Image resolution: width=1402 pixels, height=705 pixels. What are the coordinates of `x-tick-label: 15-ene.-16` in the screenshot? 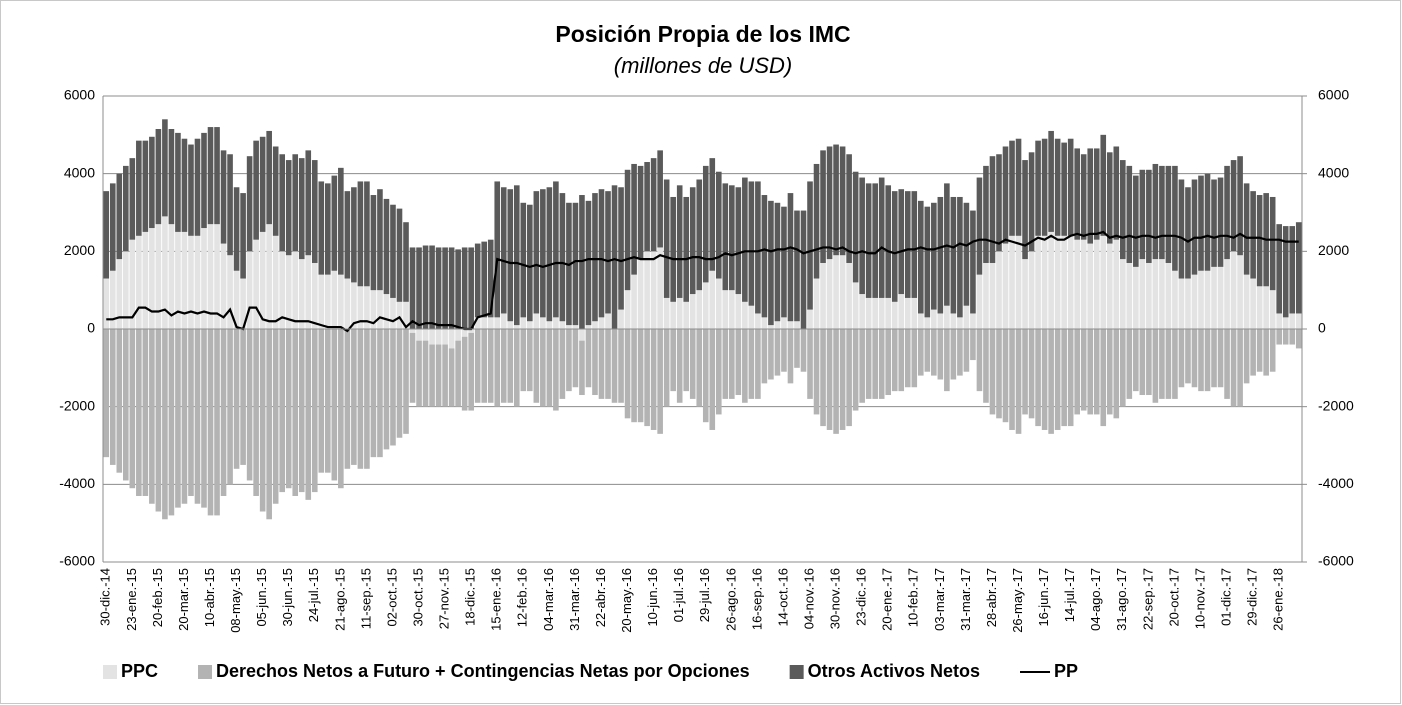 It's located at (496, 599).